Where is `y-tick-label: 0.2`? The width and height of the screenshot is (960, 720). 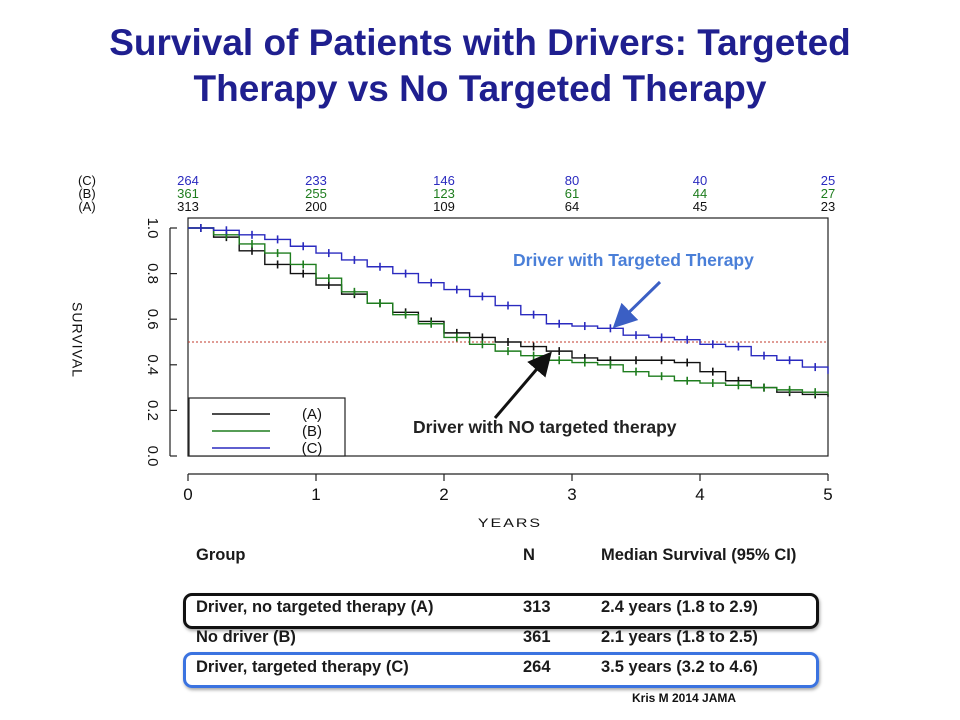
y-tick-label: 0.2 is located at coordinates (152, 410).